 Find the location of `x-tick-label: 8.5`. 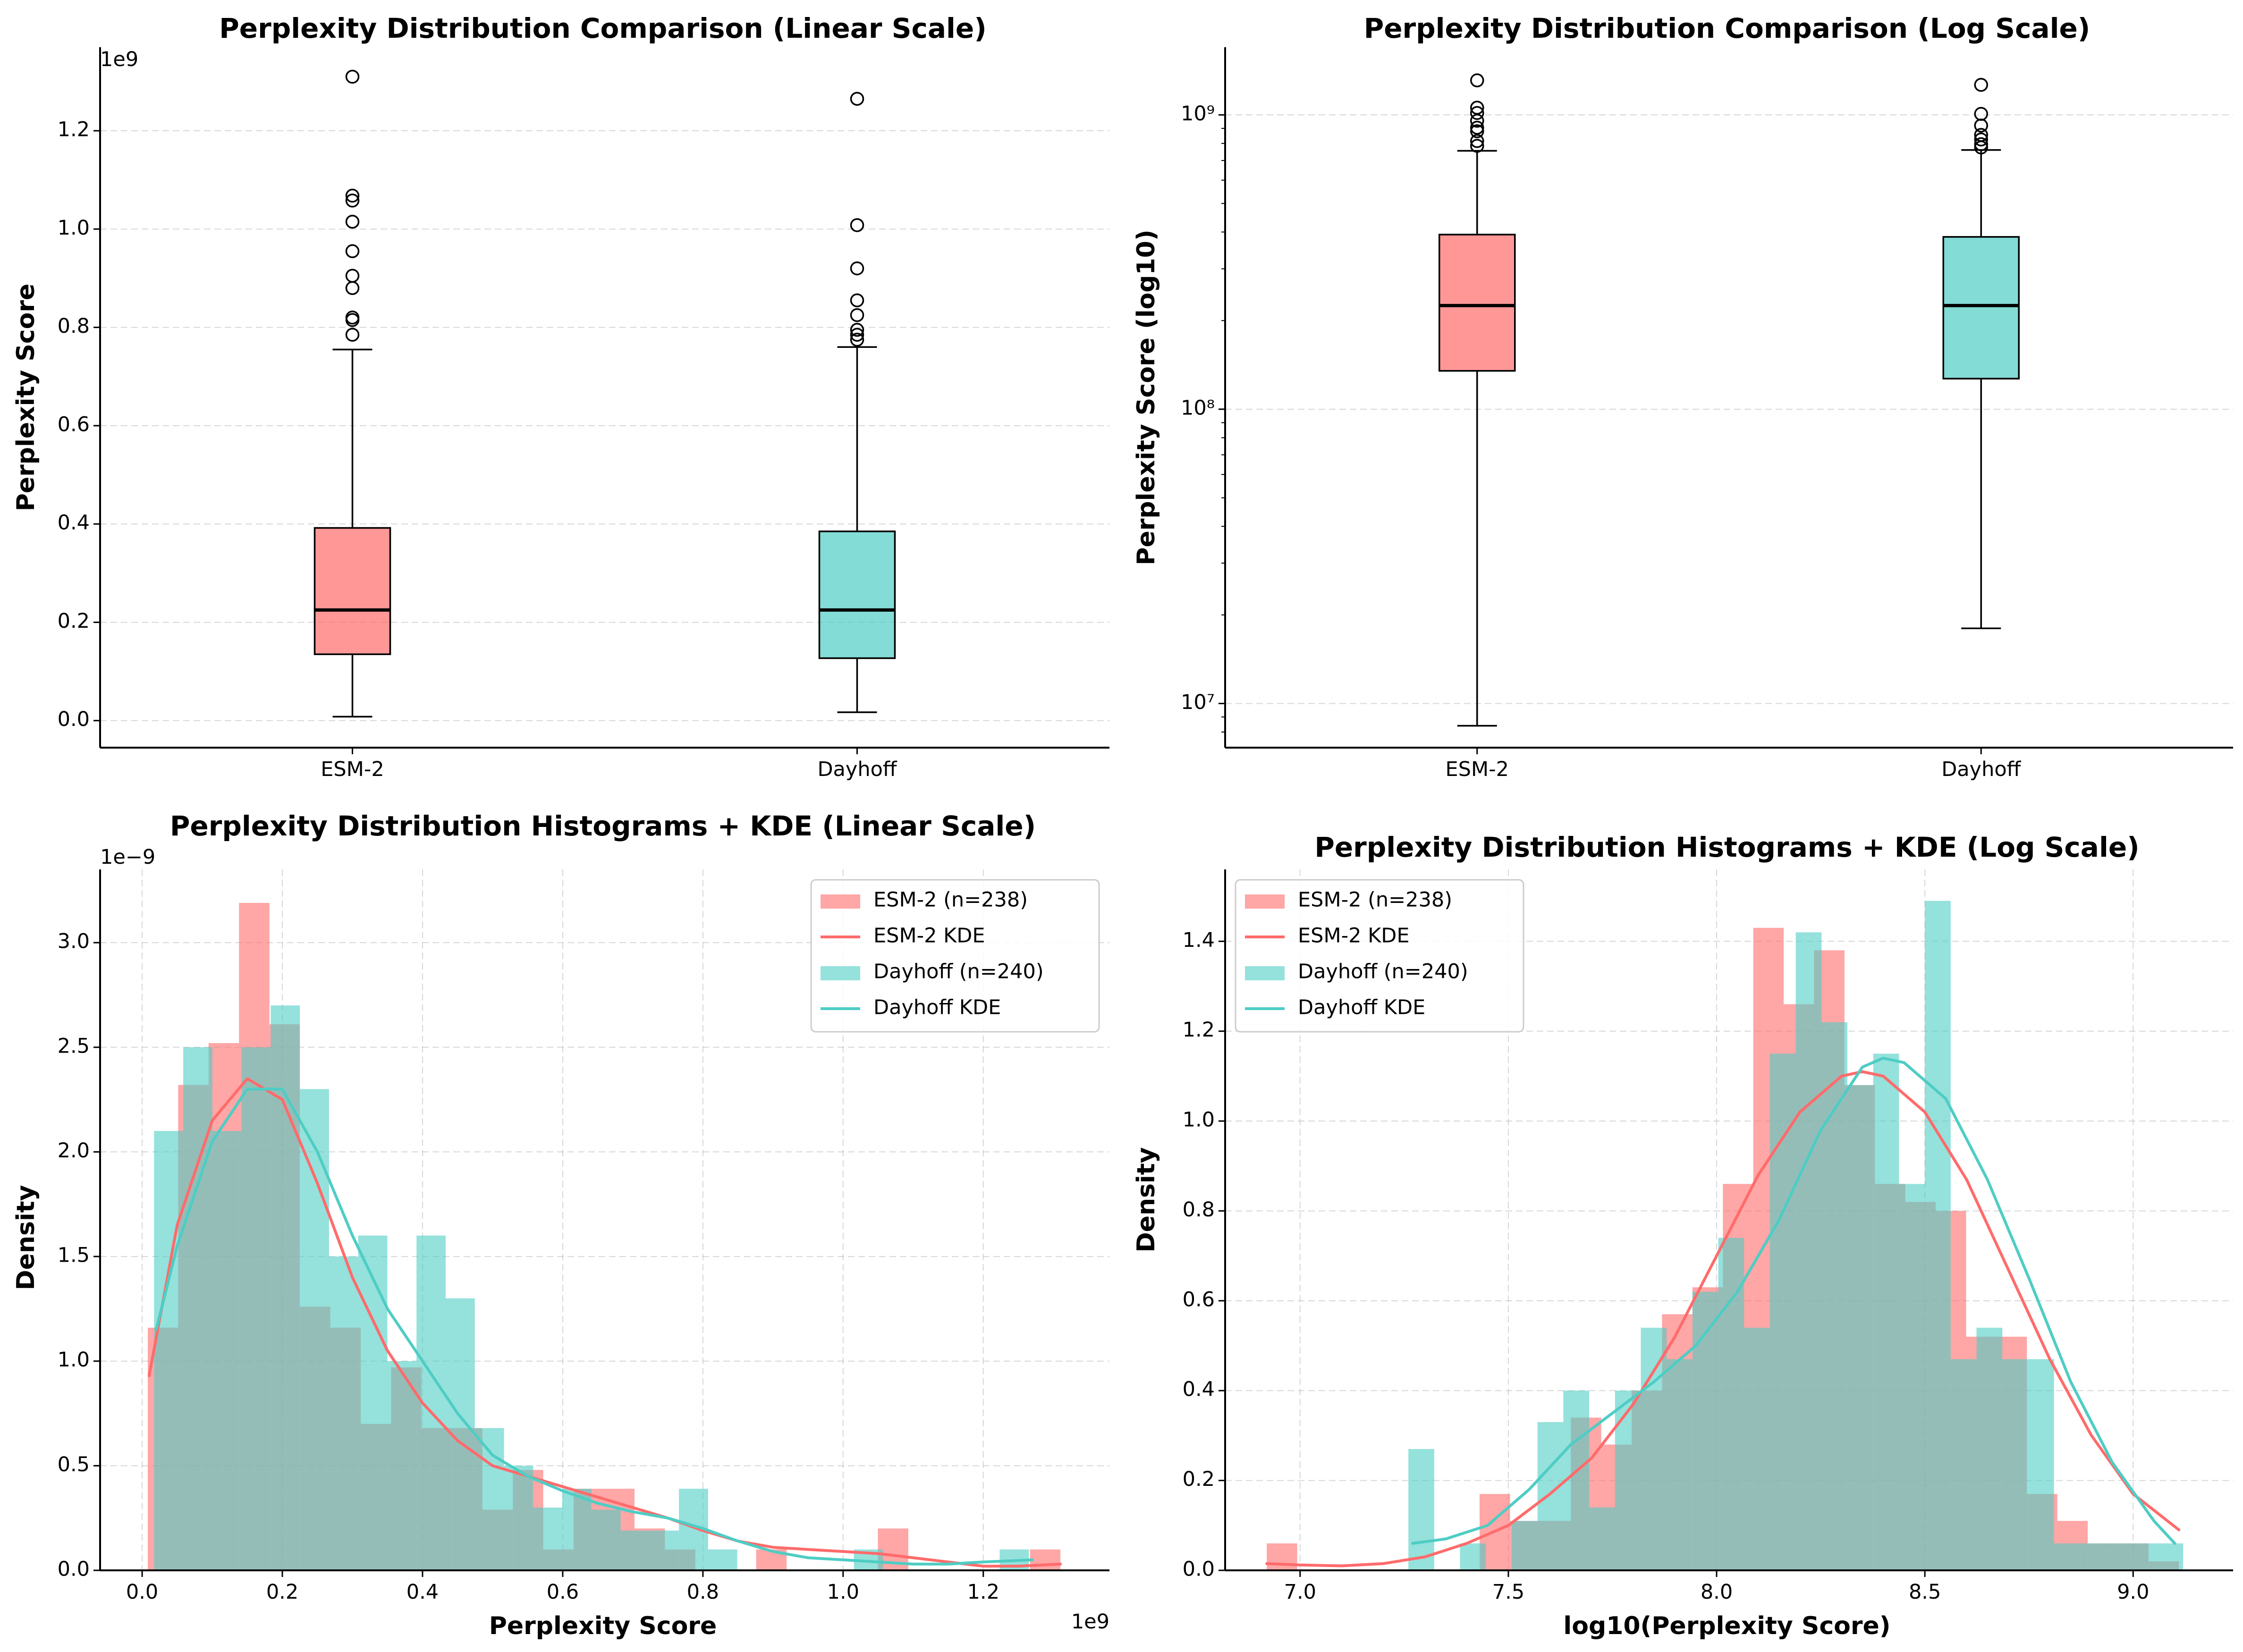

x-tick-label: 8.5 is located at coordinates (1925, 1592).